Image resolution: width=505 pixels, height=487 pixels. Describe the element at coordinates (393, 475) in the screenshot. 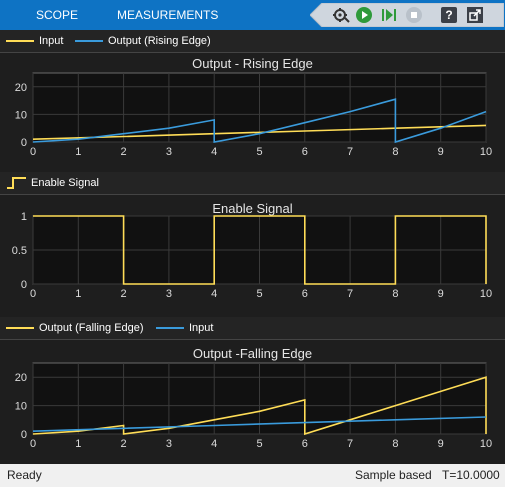

I see `status-mode: Sample based` at that location.